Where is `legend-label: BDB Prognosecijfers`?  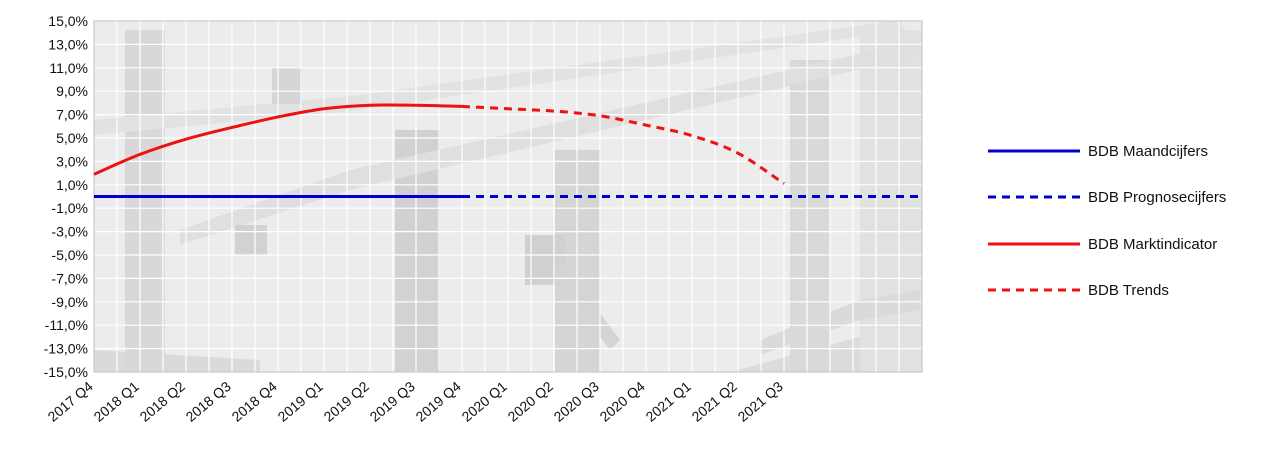 legend-label: BDB Prognosecijfers is located at coordinates (1157, 197).